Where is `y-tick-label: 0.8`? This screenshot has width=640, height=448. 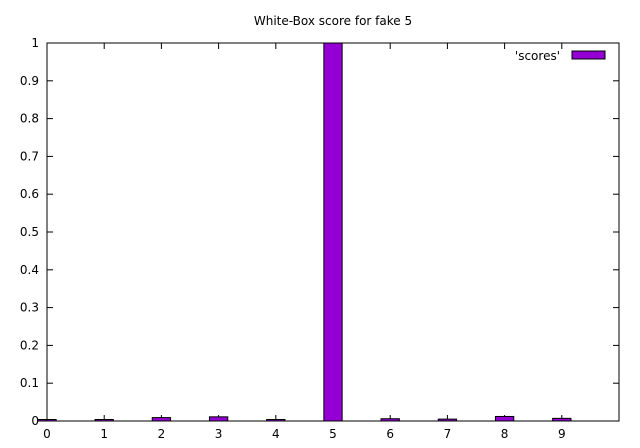 y-tick-label: 0.8 is located at coordinates (29, 119).